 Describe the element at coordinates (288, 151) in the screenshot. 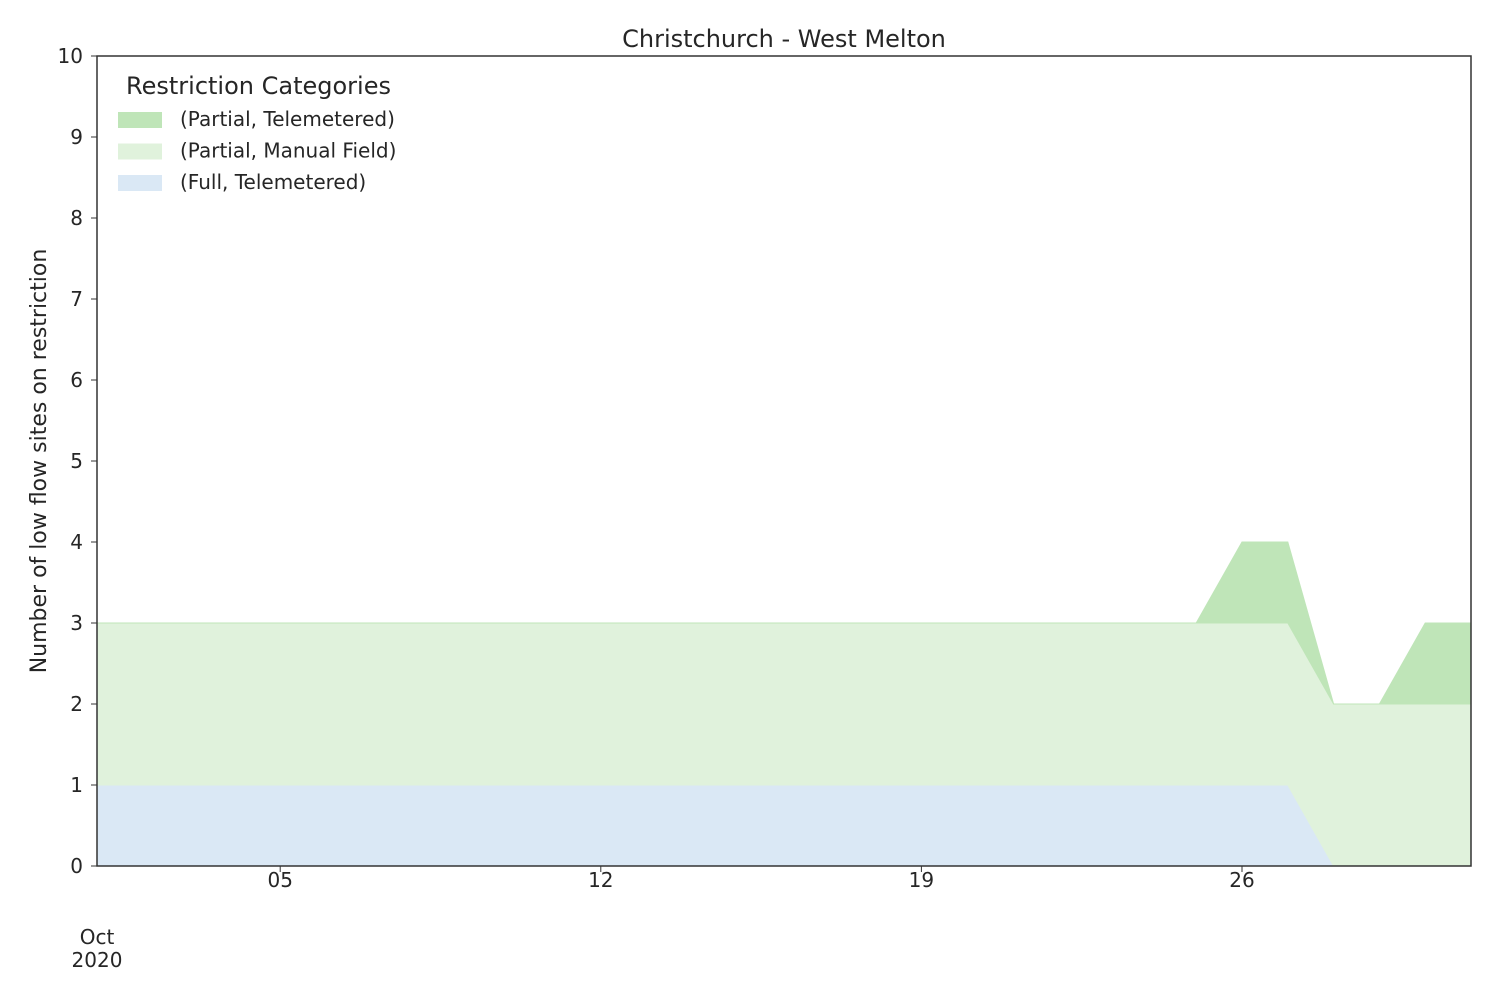

I see `legend-label: (Partial, Manual Field)` at that location.